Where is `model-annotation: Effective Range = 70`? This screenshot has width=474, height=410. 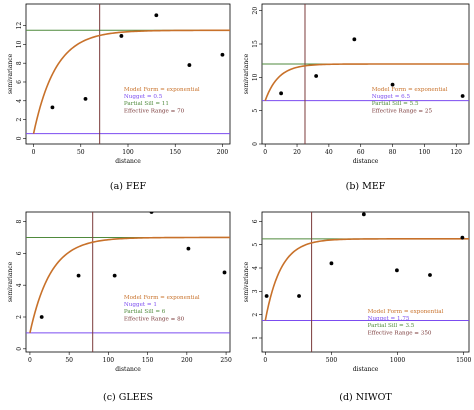
model-annotation: Effective Range = 70 is located at coordinates (154, 111).